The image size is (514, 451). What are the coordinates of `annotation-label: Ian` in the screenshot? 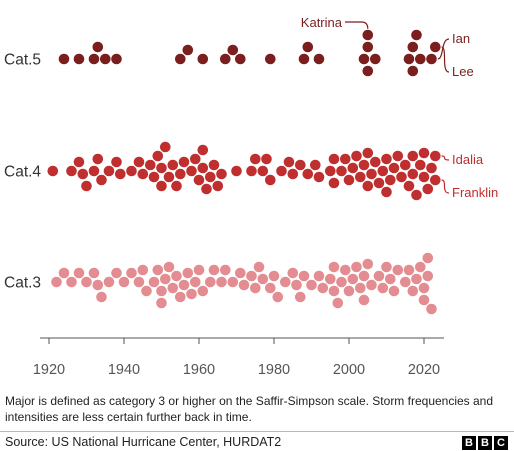 It's located at (461, 38).